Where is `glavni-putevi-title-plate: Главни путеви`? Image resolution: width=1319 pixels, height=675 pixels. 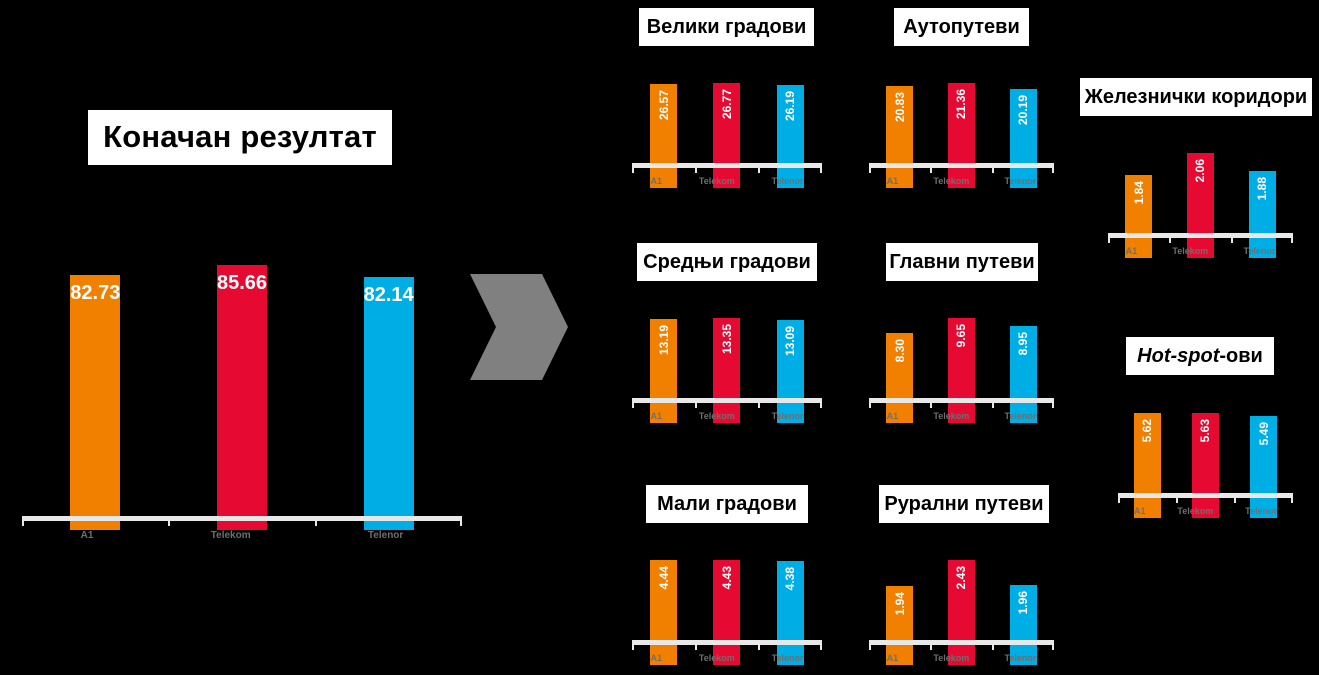
glavni-putevi-title-plate: Главни путеви is located at coordinates (962, 262).